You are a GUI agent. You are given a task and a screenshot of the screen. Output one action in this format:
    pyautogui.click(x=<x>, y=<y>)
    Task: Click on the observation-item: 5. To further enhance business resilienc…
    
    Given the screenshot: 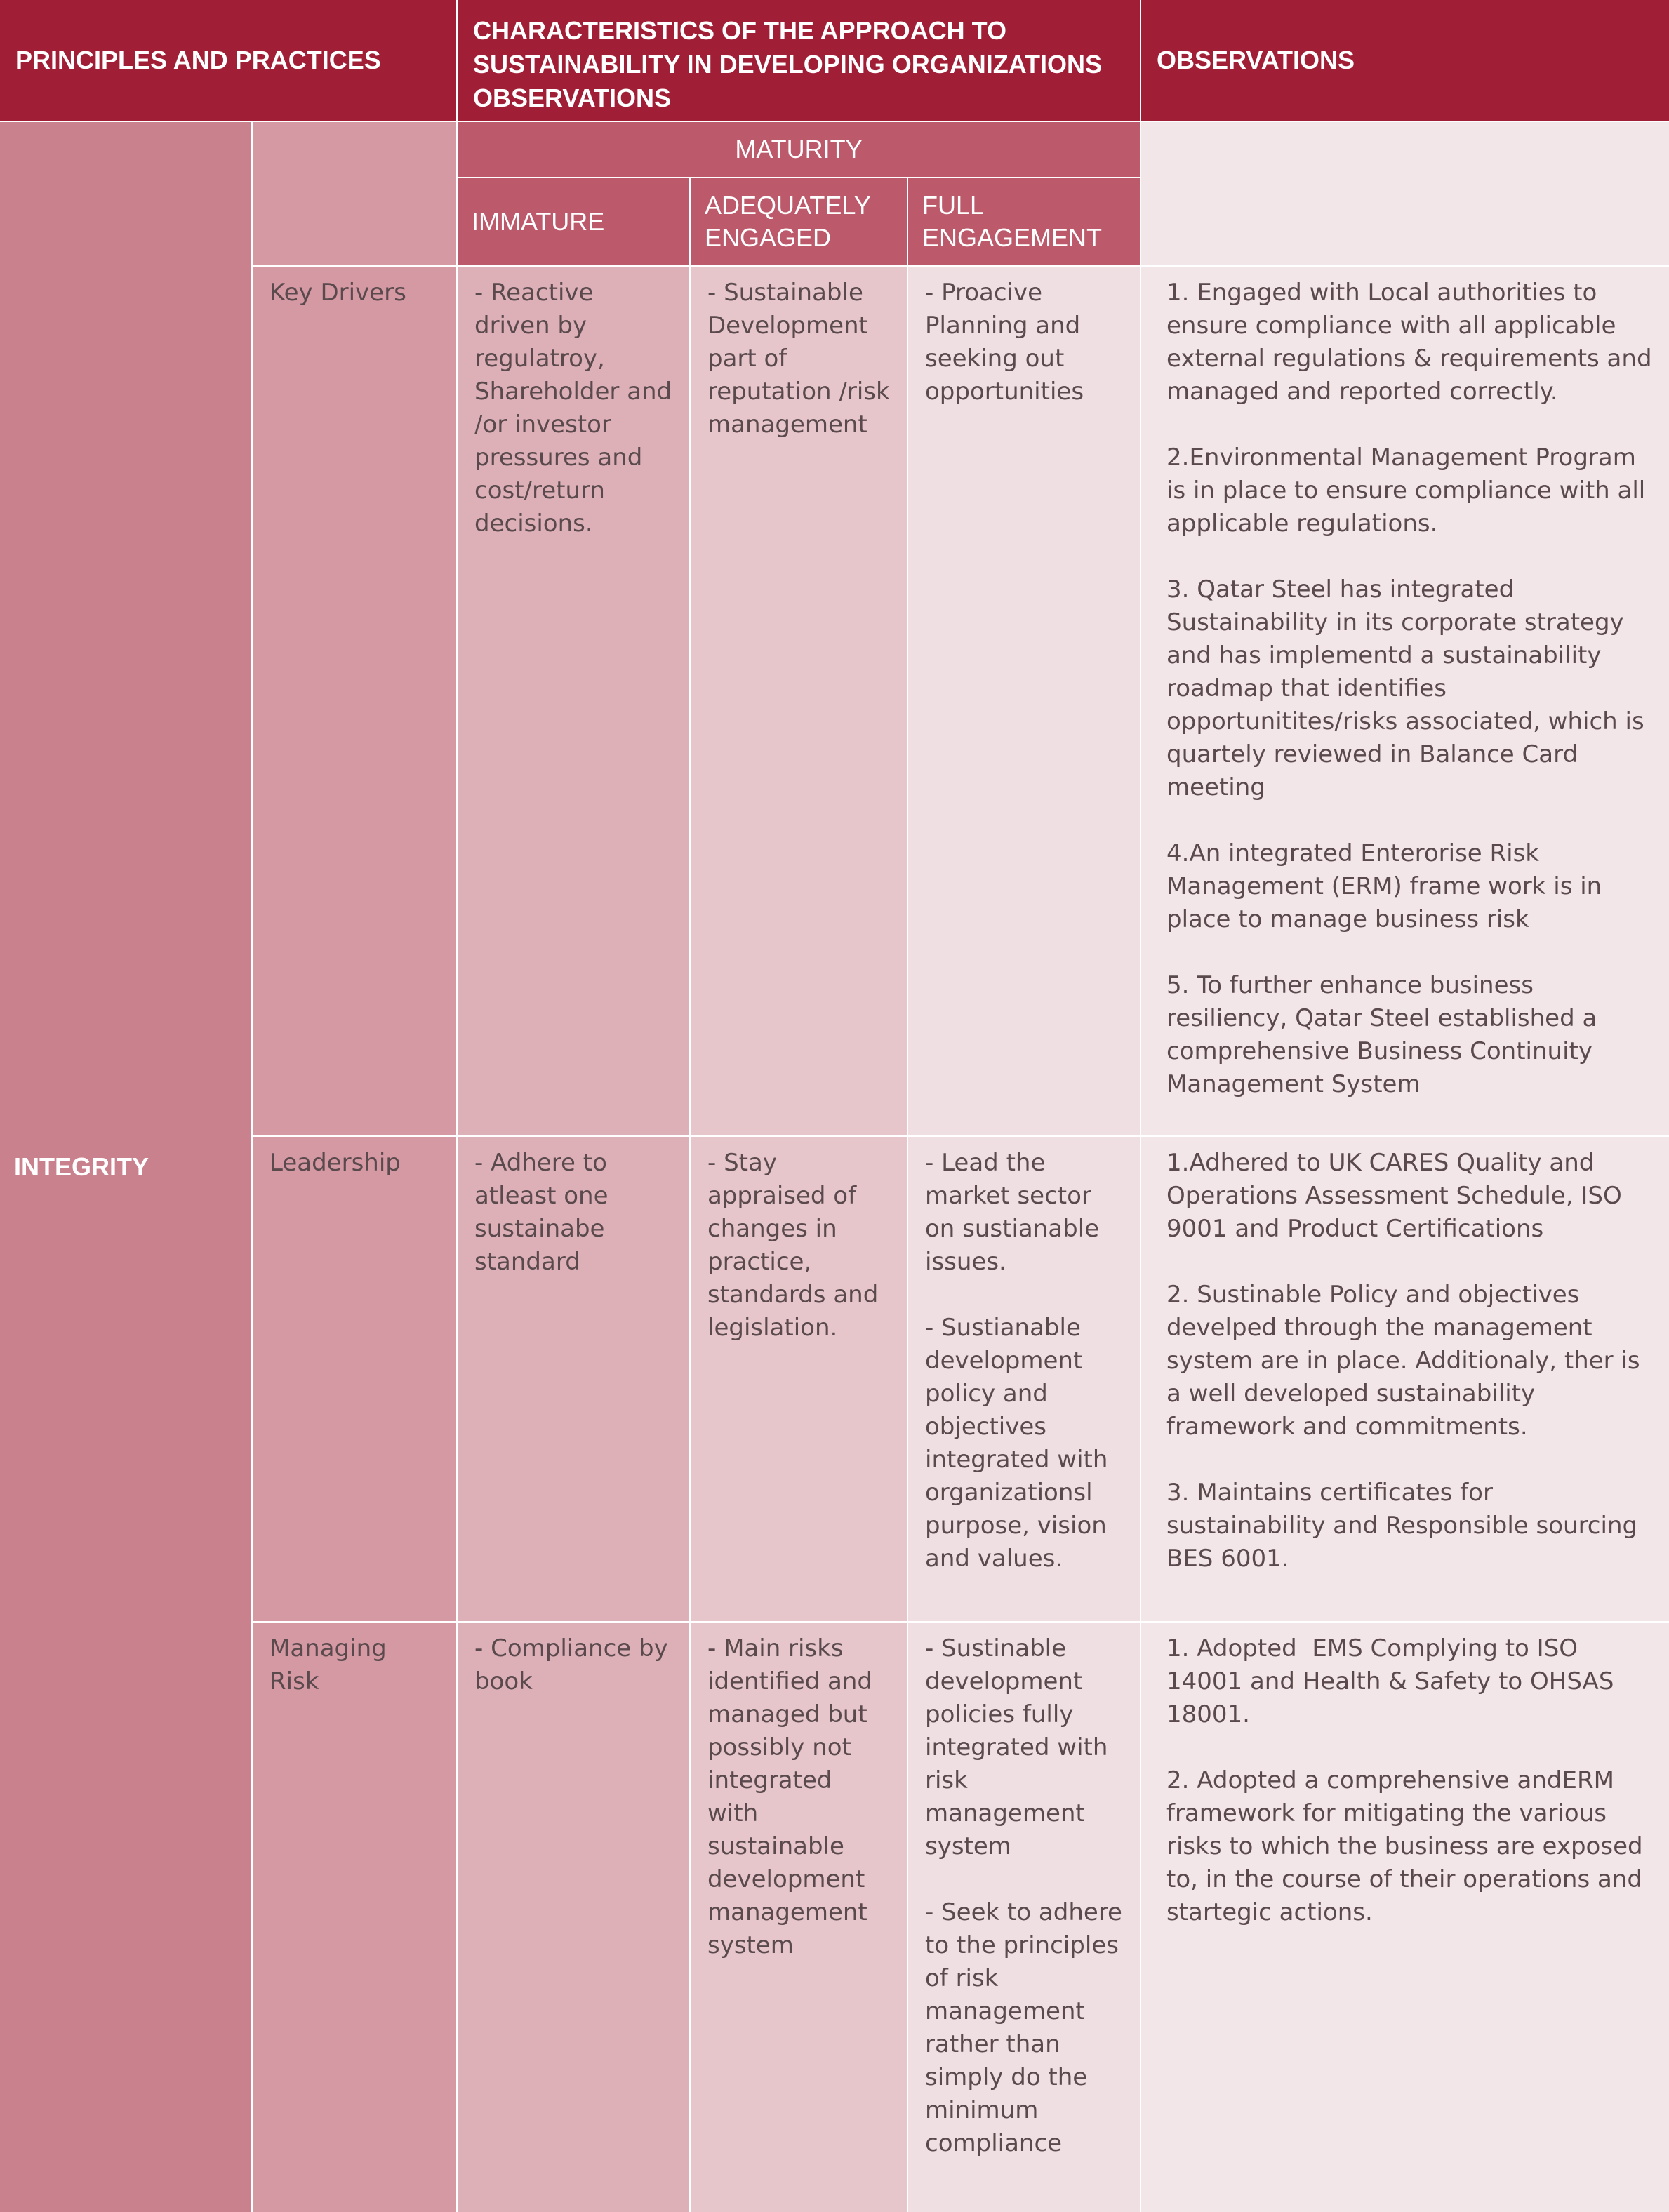 What is the action you would take?
    pyautogui.click(x=1385, y=1034)
    